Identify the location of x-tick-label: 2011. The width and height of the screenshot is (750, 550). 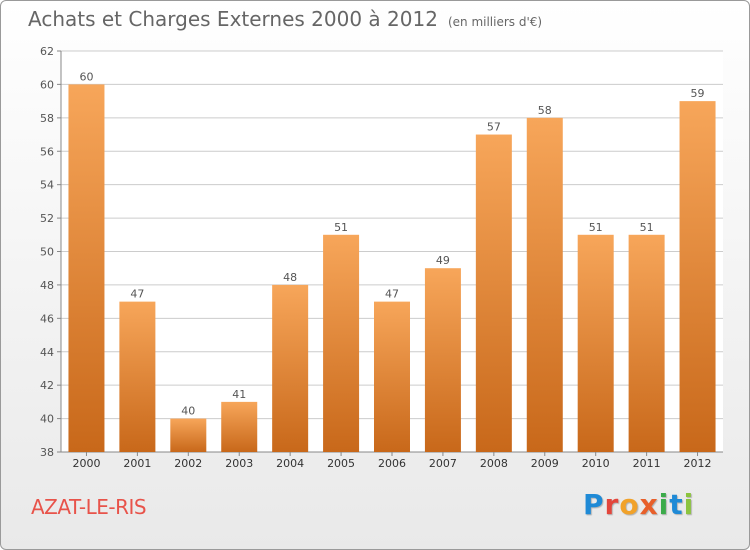
(647, 463).